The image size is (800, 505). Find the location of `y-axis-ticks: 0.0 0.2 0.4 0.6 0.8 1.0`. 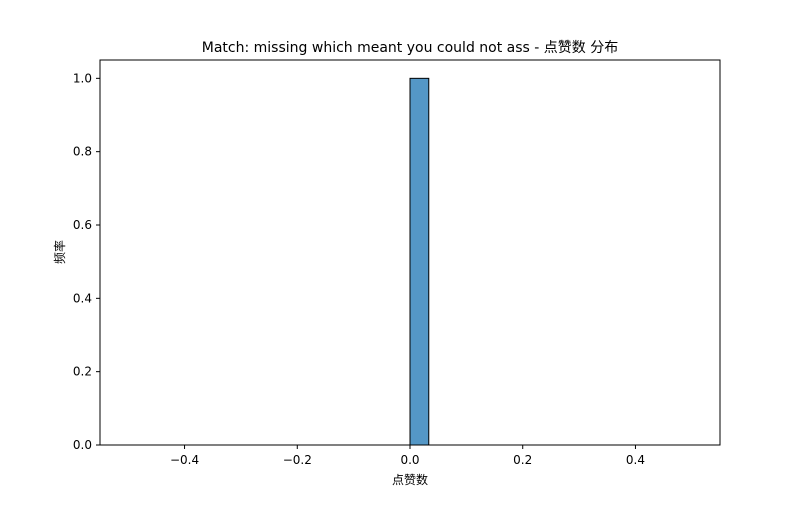

y-axis-ticks: 0.0 0.2 0.4 0.6 0.8 1.0 is located at coordinates (86, 261).